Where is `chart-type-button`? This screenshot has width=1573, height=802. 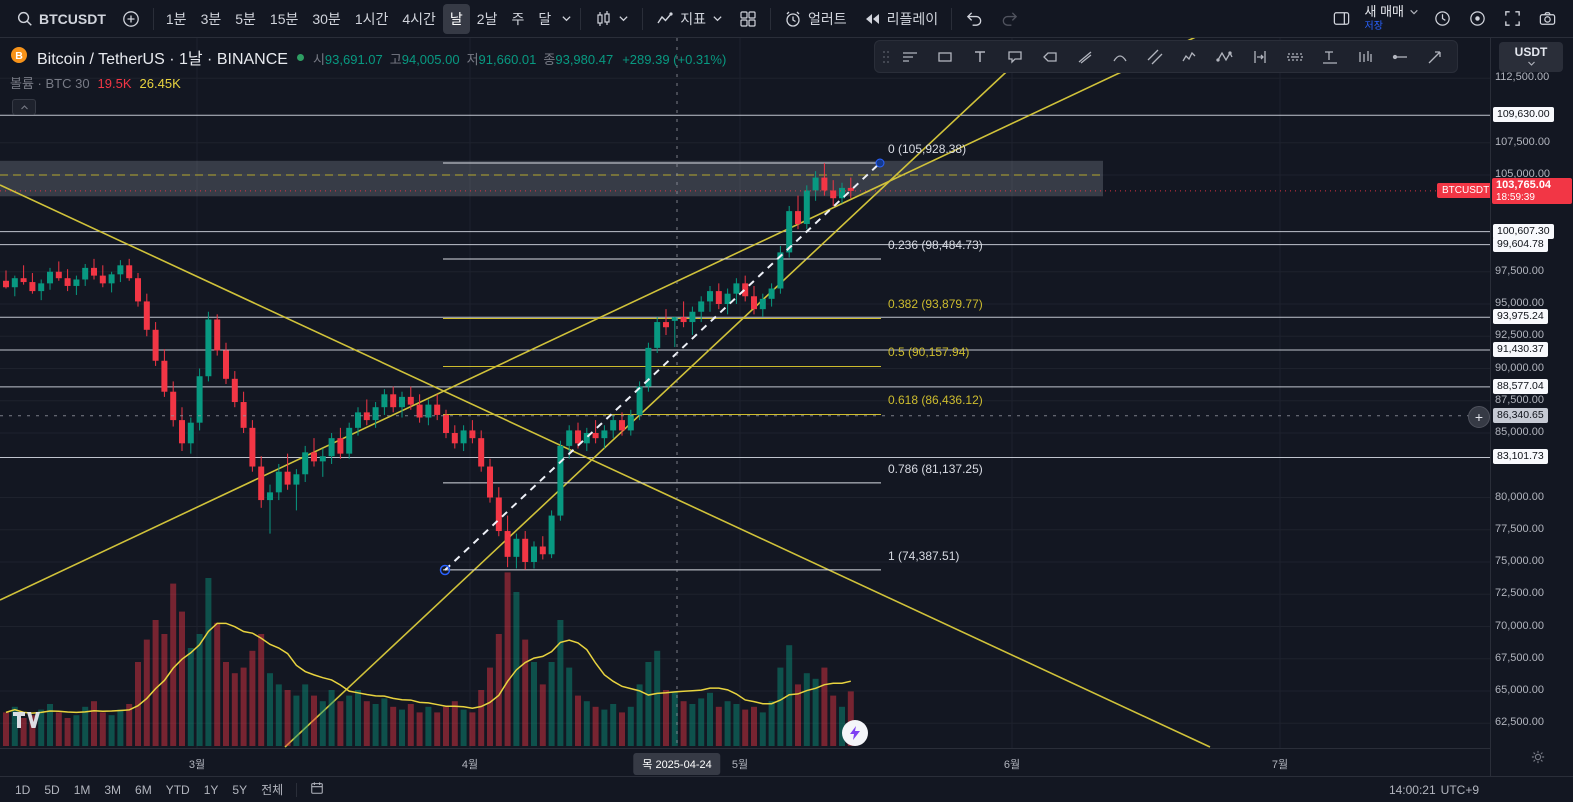
chart-type-button is located at coordinates (611, 19).